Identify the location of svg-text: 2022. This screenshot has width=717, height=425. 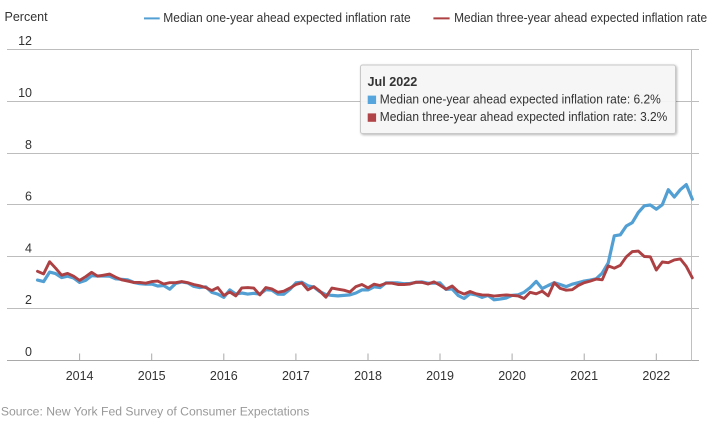
(656, 376).